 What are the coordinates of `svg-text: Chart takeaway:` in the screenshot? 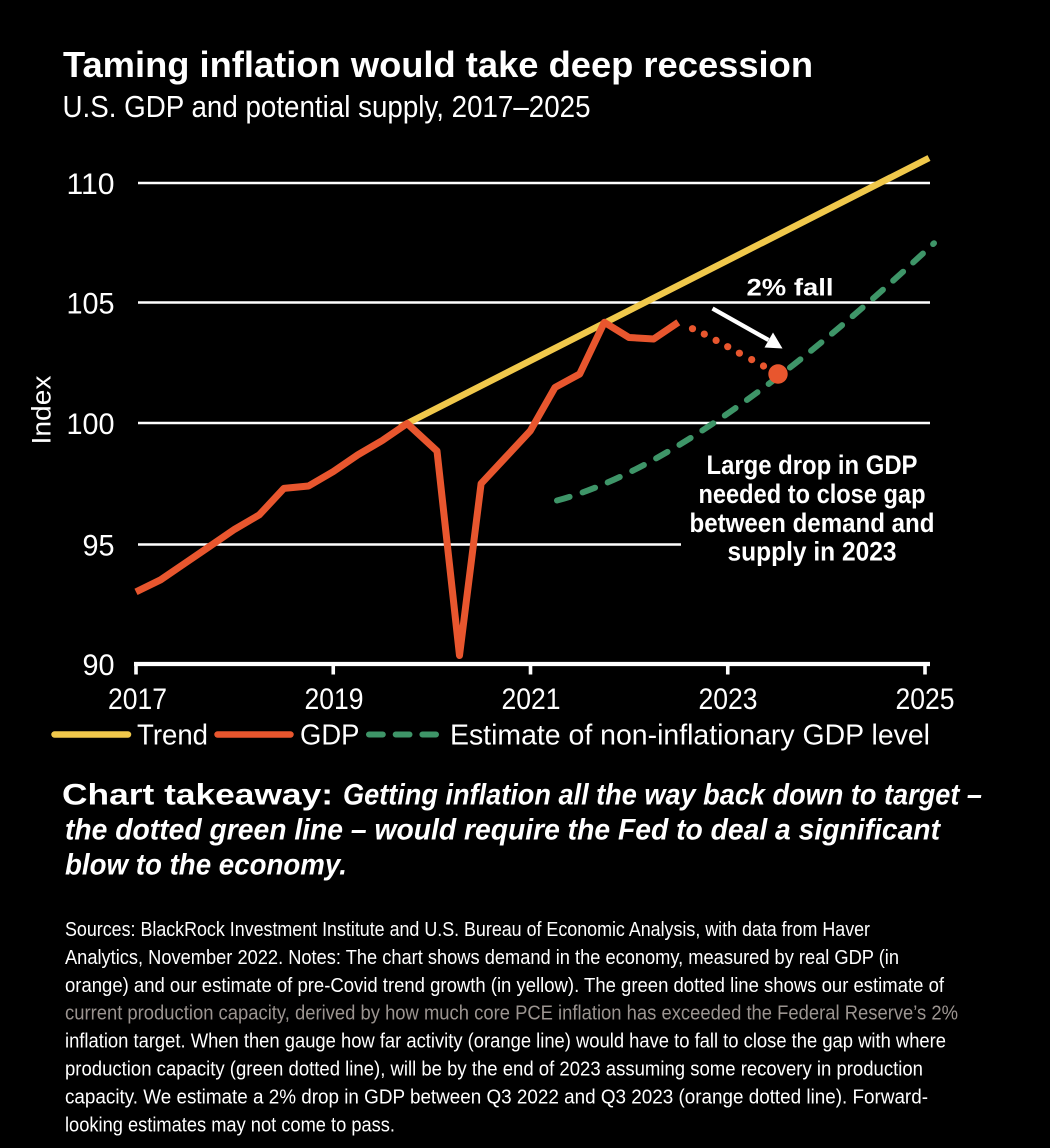 It's located at (197, 795).